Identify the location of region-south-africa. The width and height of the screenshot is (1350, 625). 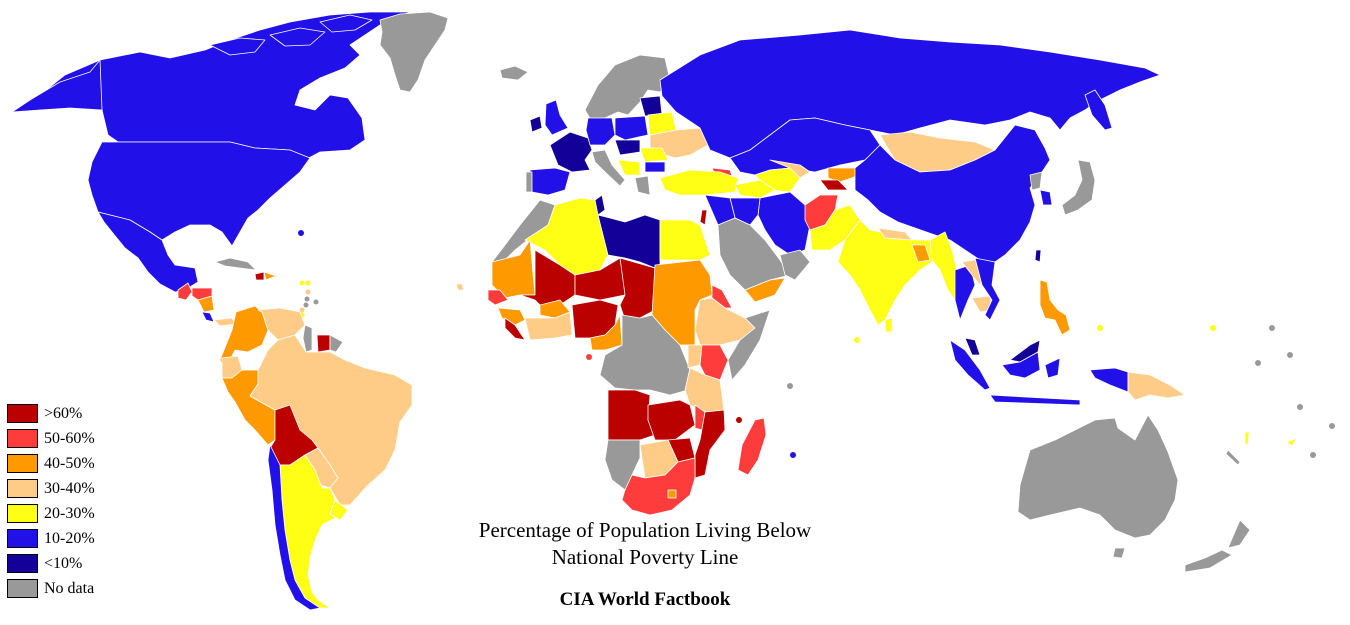
(658, 486).